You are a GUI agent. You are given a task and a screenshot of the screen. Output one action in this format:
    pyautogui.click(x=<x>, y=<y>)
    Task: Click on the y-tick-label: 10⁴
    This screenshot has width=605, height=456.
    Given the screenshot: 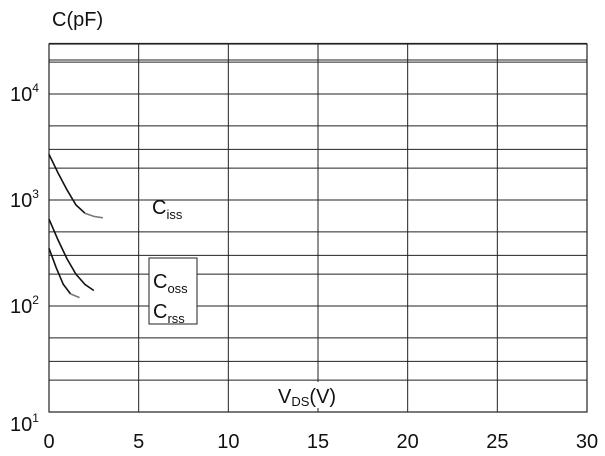 What is the action you would take?
    pyautogui.click(x=24, y=93)
    